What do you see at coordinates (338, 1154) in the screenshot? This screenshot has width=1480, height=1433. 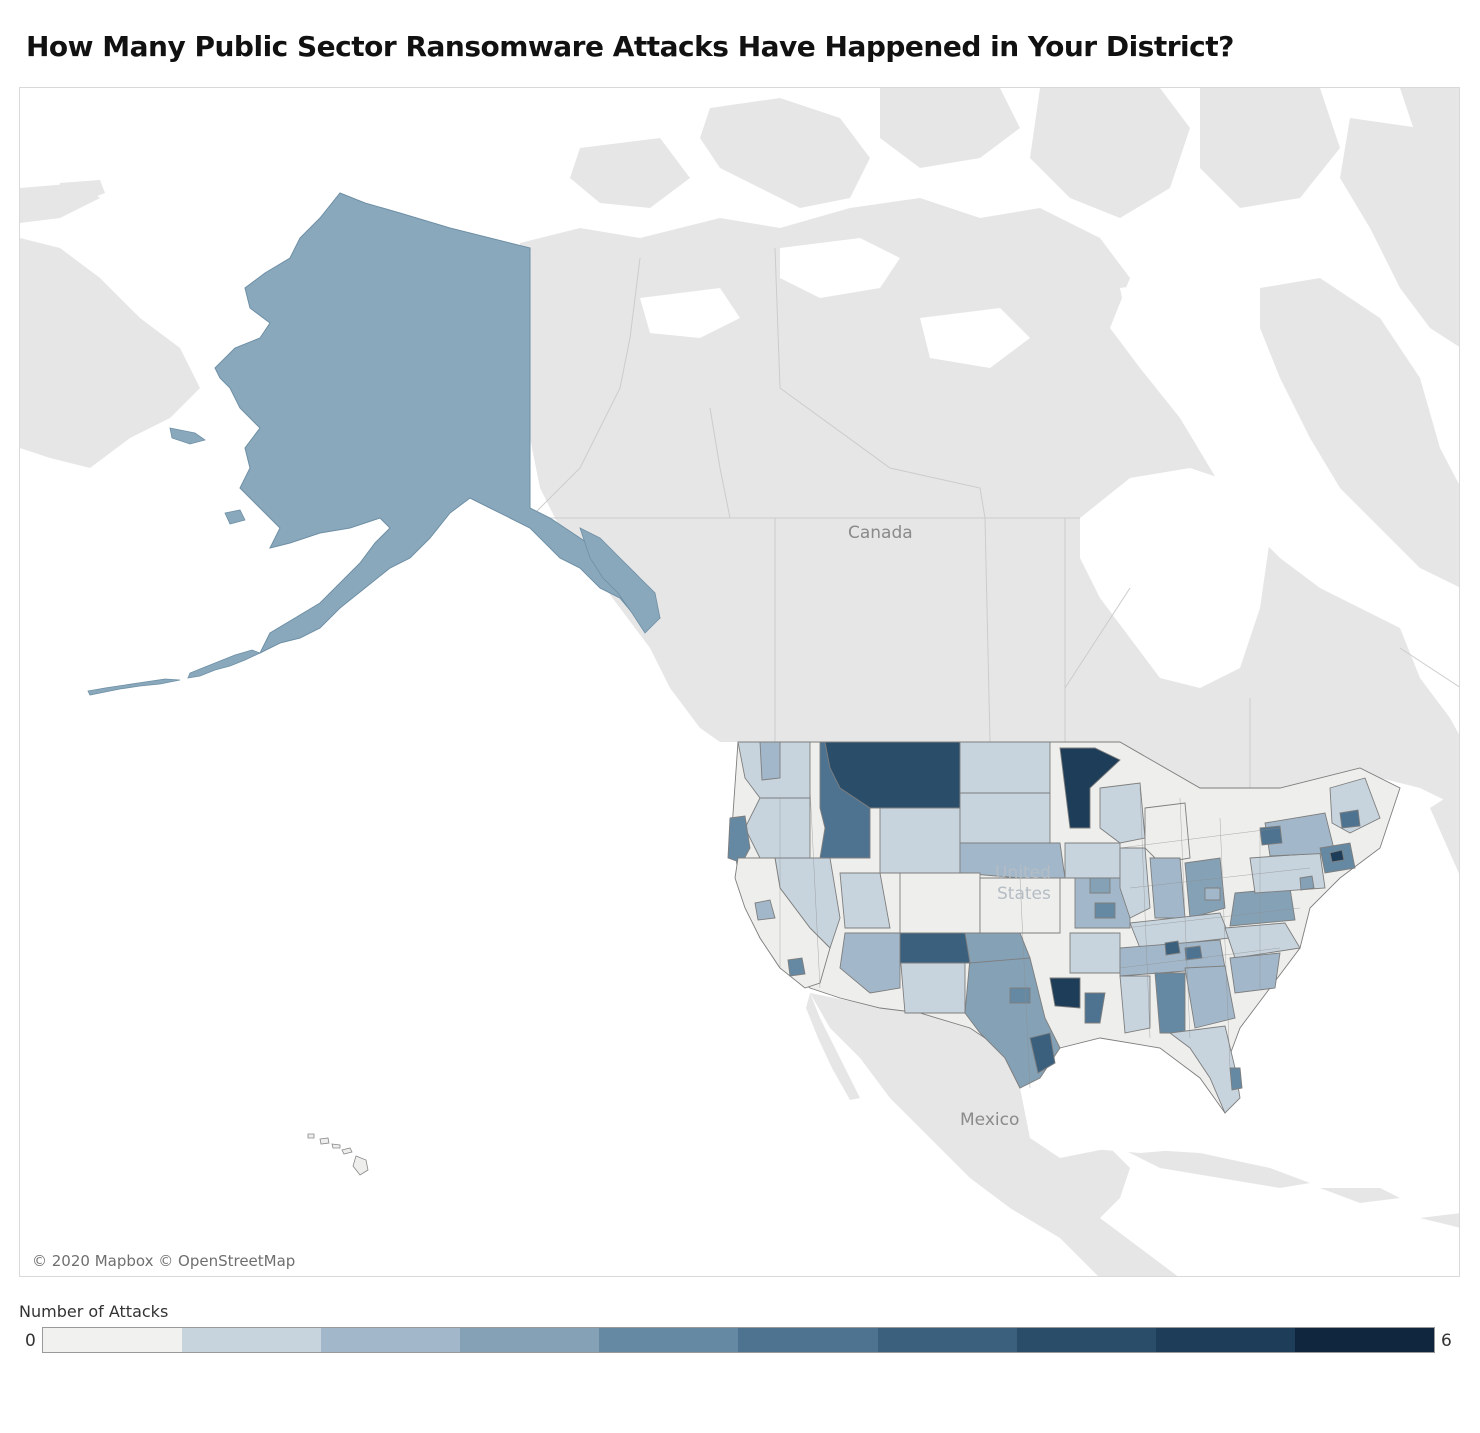 I see `hawaii-region` at bounding box center [338, 1154].